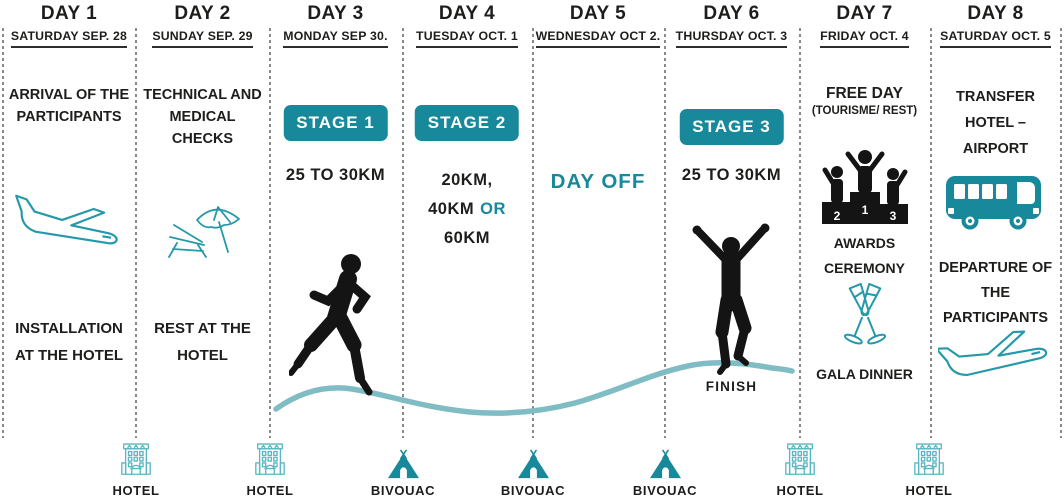 The height and width of the screenshot is (500, 1064). I want to click on stage1-distance: 25 TO 30KM, so click(335, 175).